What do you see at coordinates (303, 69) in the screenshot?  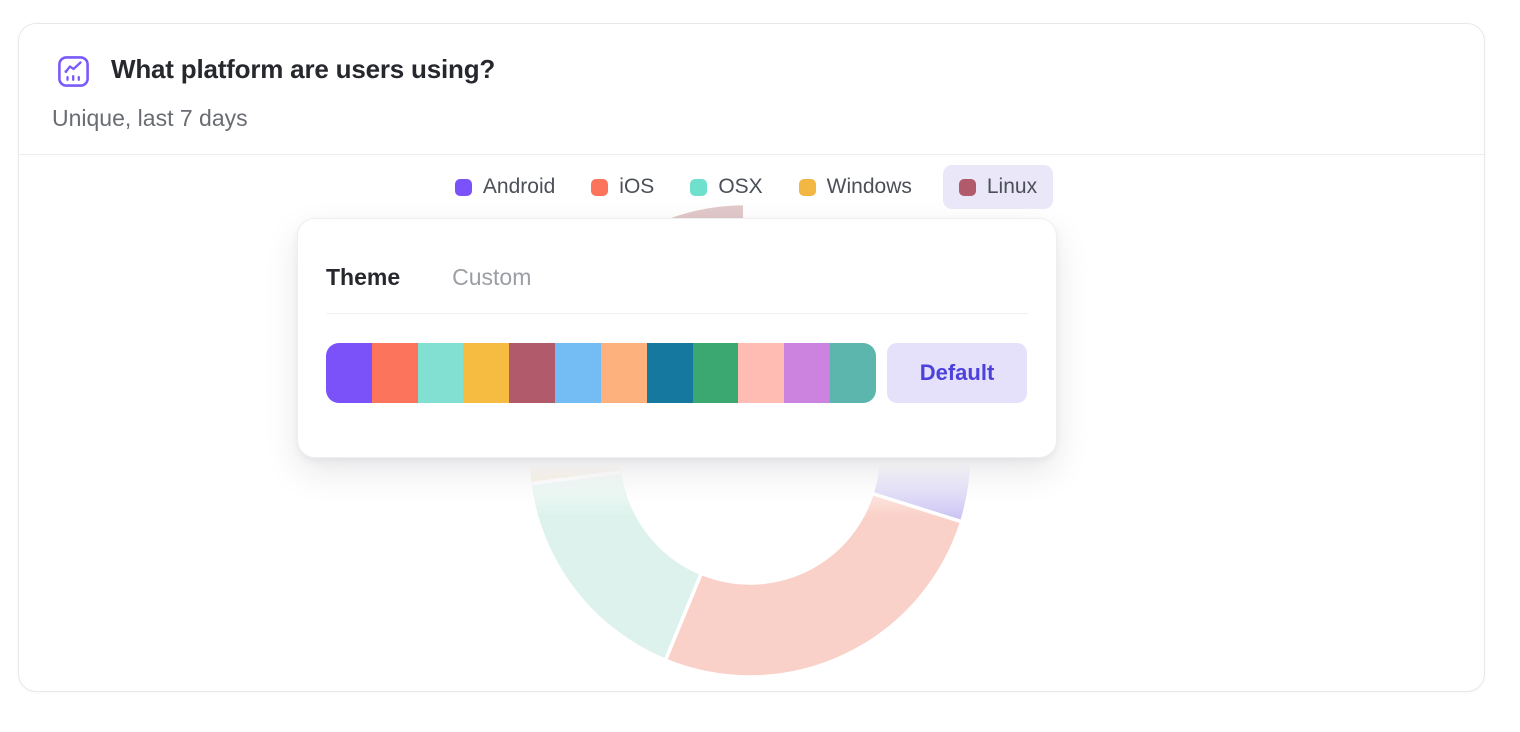 I see `page-title: What platform are users using?` at bounding box center [303, 69].